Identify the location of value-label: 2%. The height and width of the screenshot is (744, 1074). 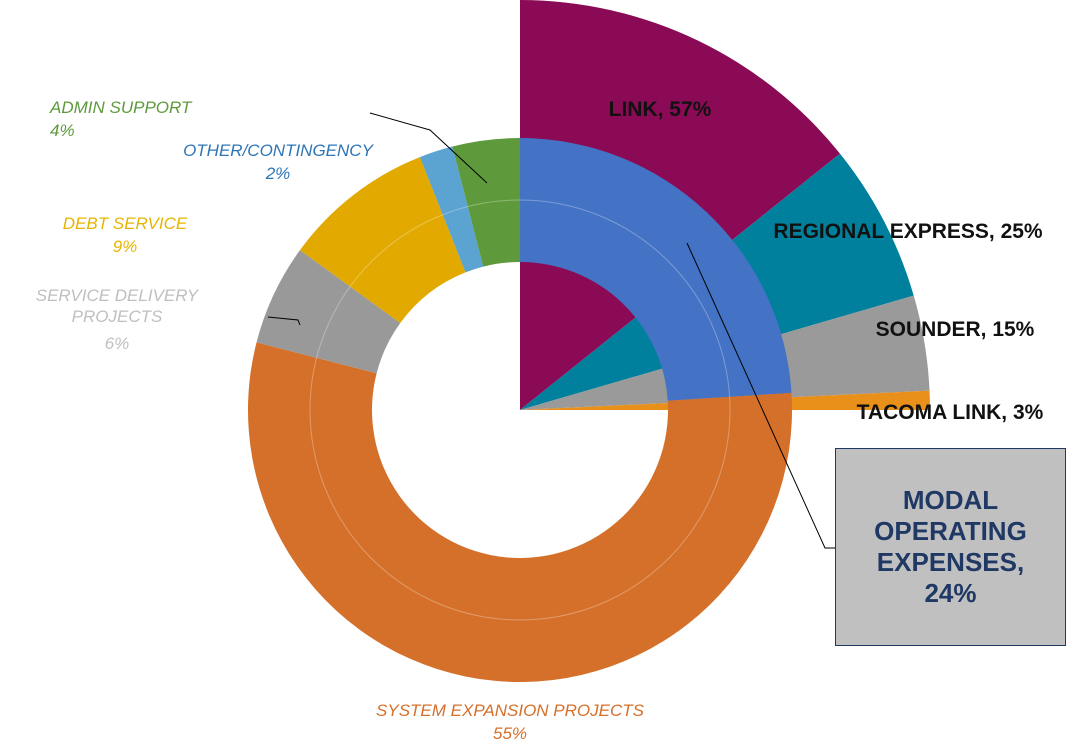
(278, 173).